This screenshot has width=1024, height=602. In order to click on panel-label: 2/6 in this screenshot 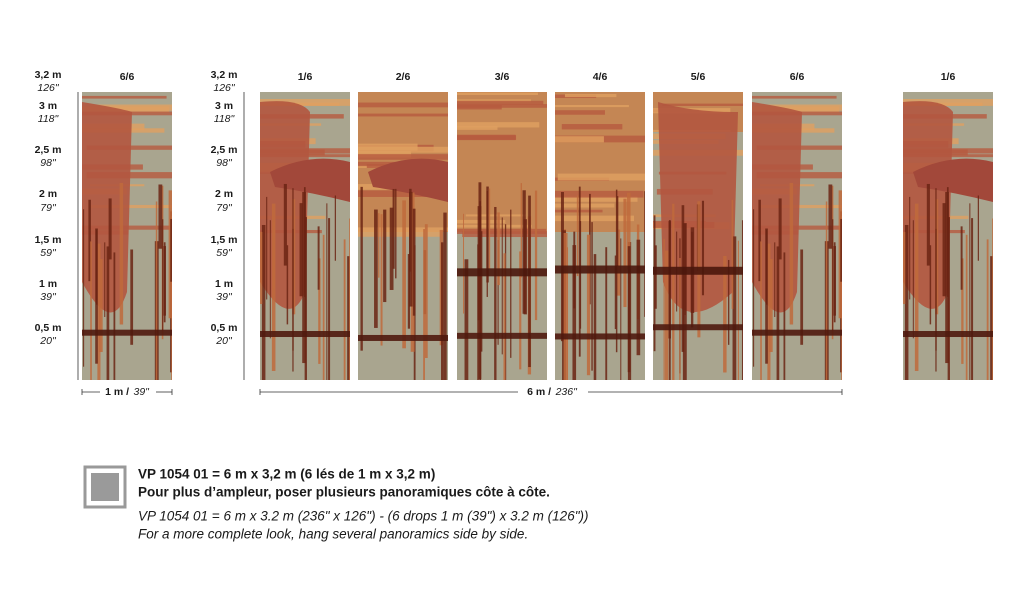, I will do `click(403, 77)`.